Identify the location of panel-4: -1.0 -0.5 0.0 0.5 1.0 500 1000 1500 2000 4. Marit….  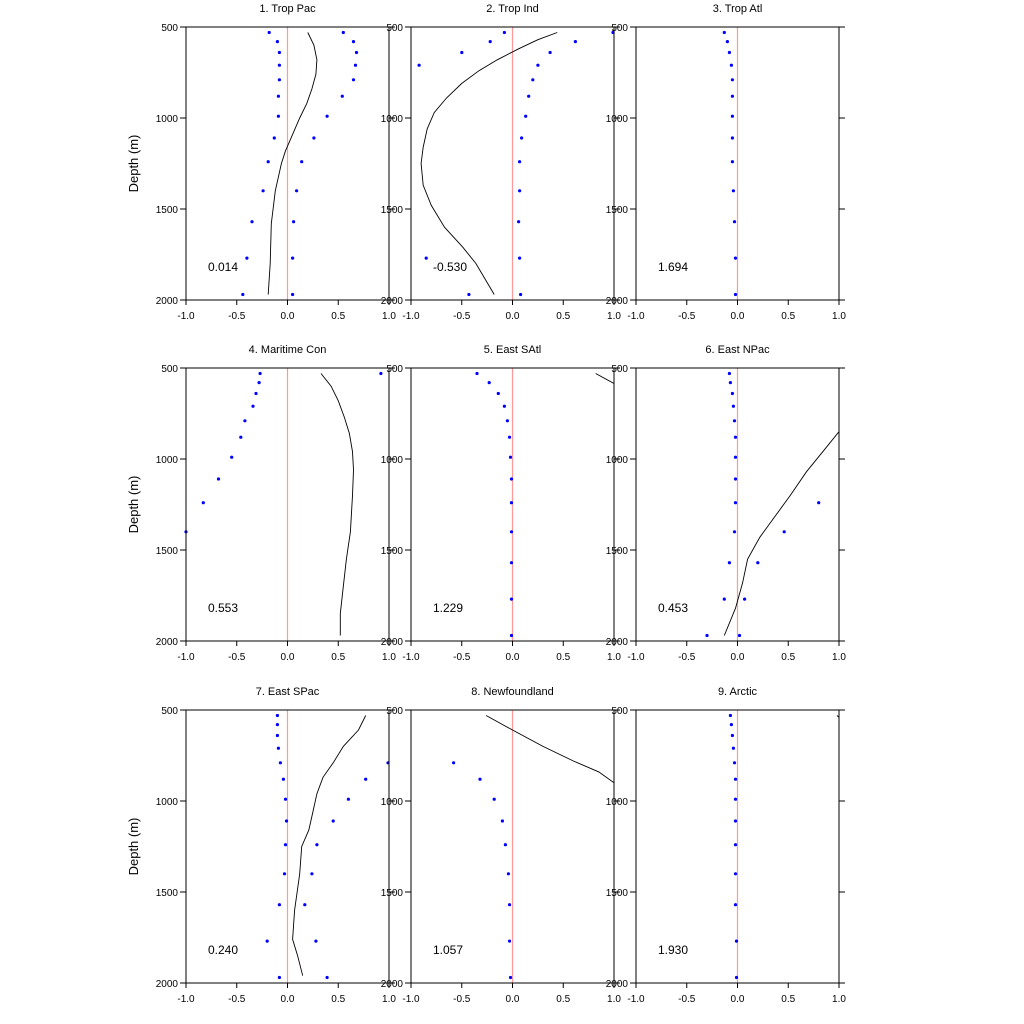
(261, 503).